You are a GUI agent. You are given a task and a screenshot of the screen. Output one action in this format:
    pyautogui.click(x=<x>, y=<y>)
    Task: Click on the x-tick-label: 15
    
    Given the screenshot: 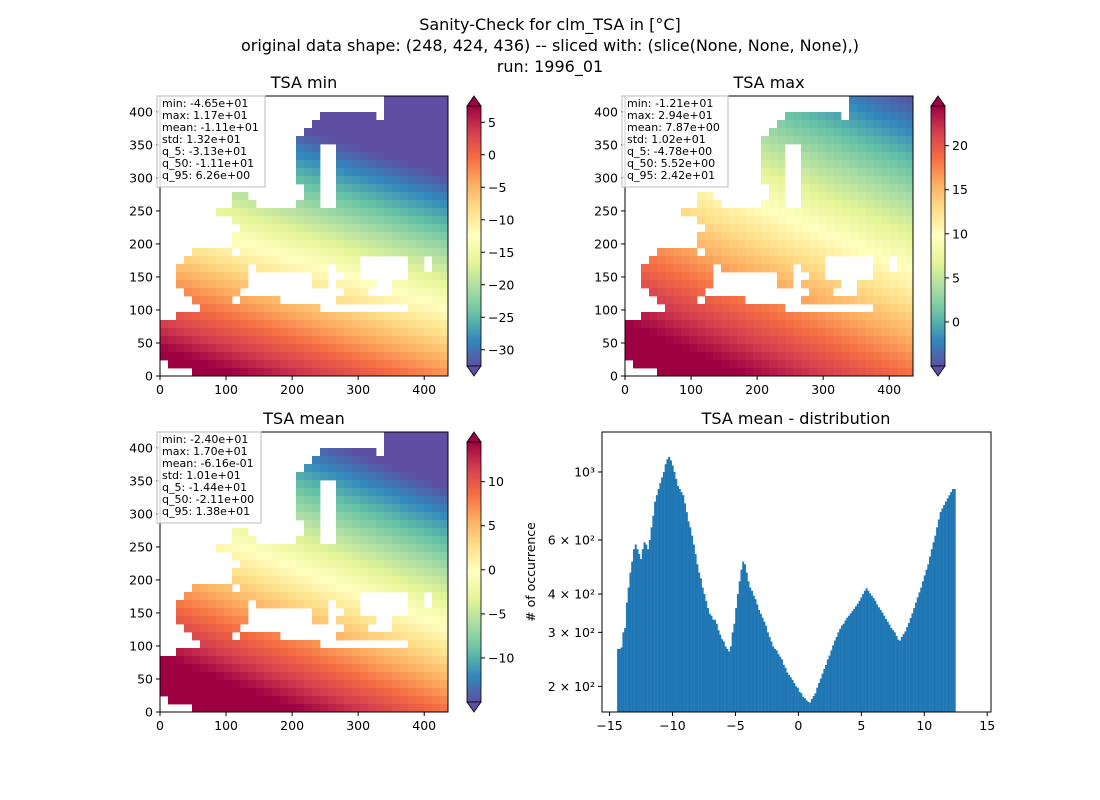 What is the action you would take?
    pyautogui.click(x=987, y=725)
    